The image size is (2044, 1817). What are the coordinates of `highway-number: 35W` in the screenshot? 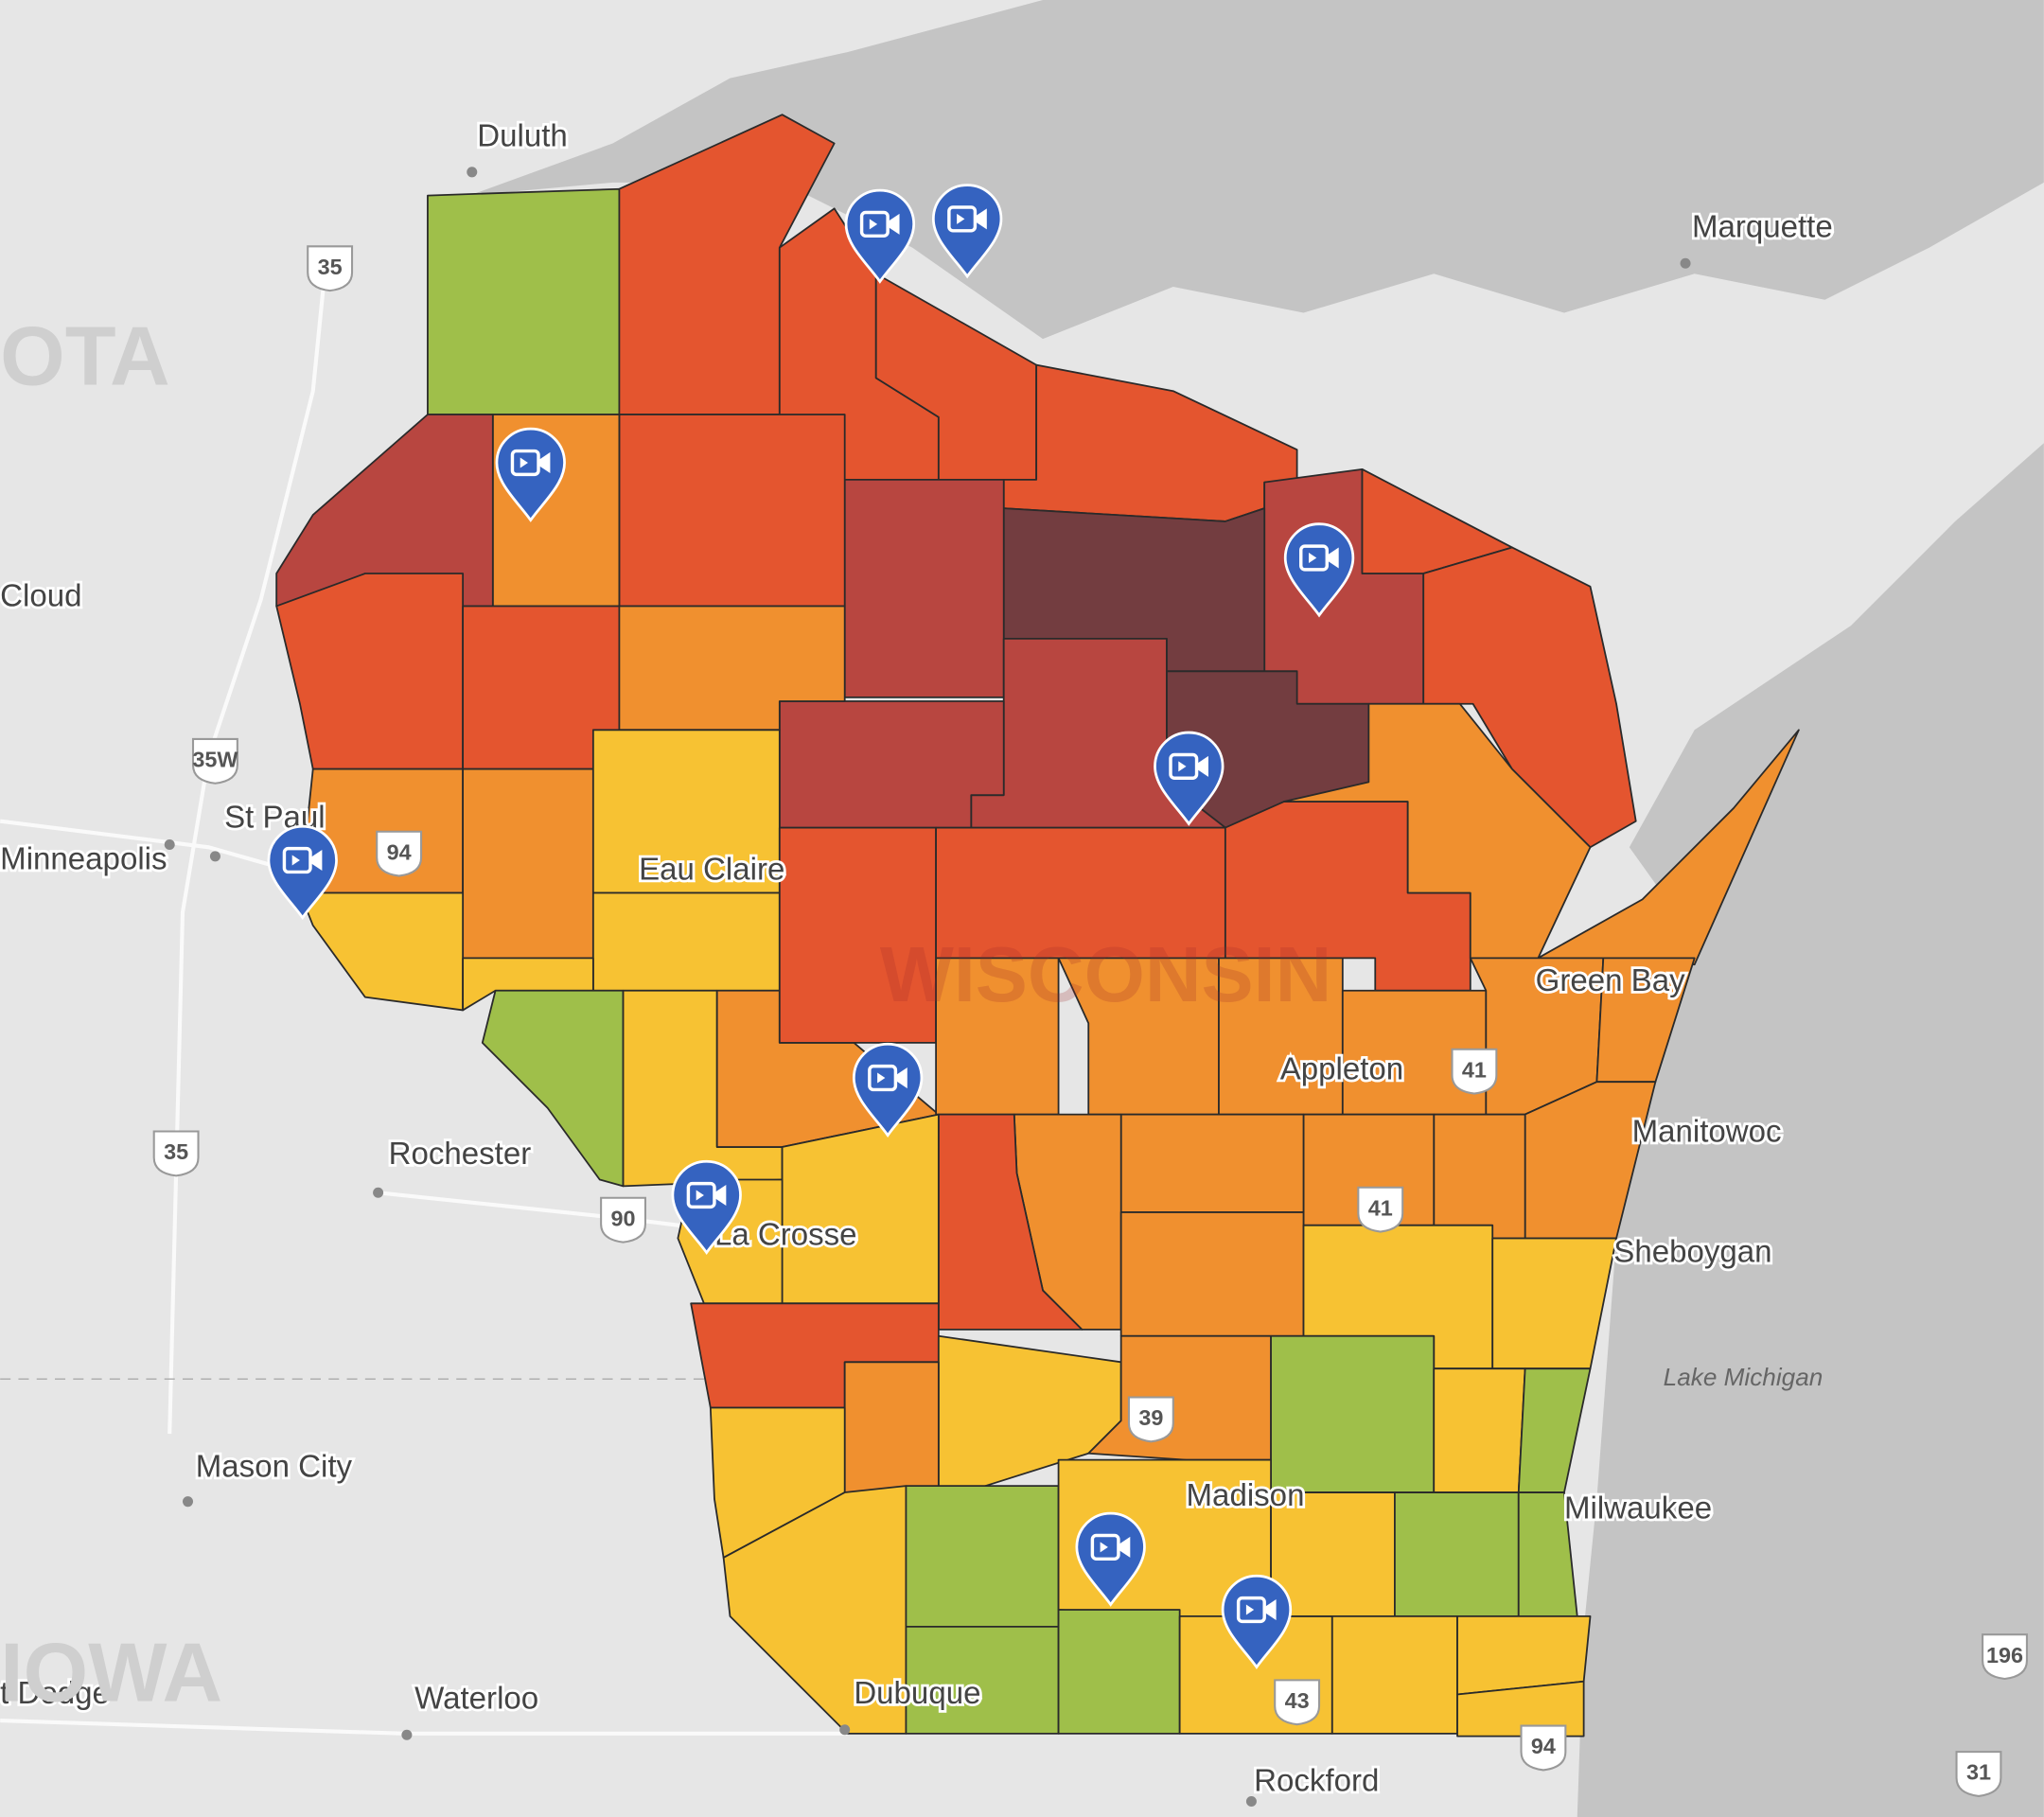 It's located at (215, 760).